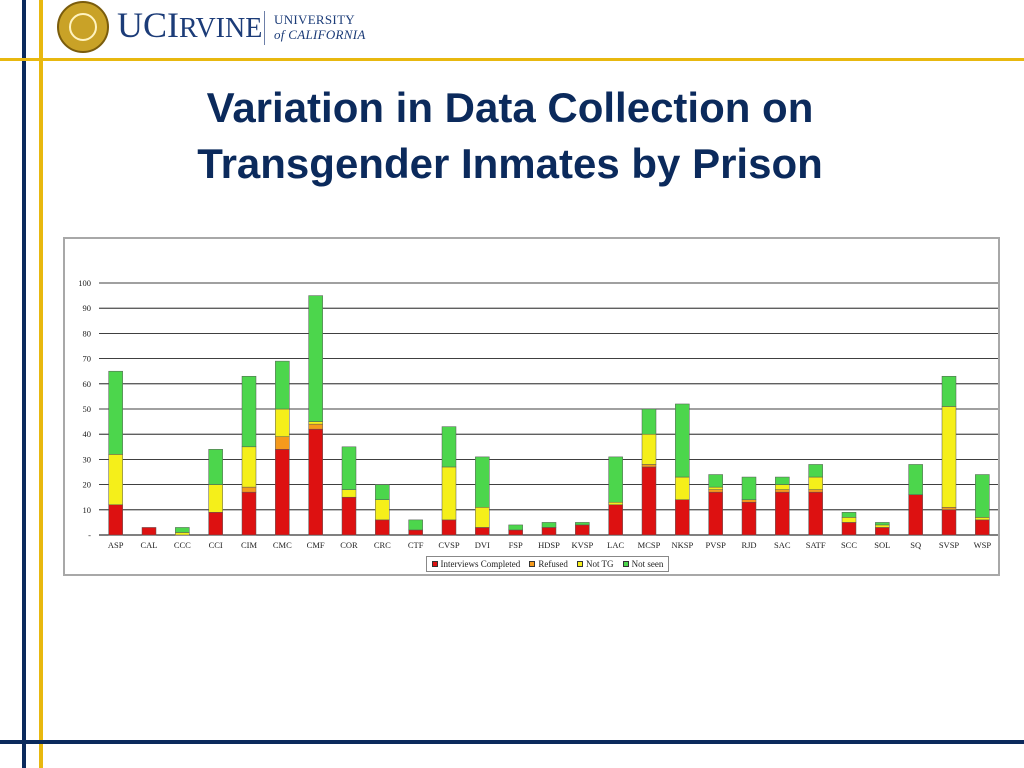  What do you see at coordinates (649, 545) in the screenshot?
I see `x-tick-label: MCSP` at bounding box center [649, 545].